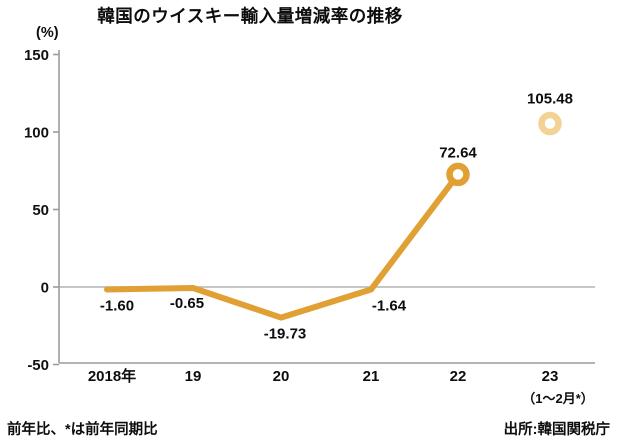 The height and width of the screenshot is (447, 620). I want to click on y-tick-label: -50, so click(38, 365).